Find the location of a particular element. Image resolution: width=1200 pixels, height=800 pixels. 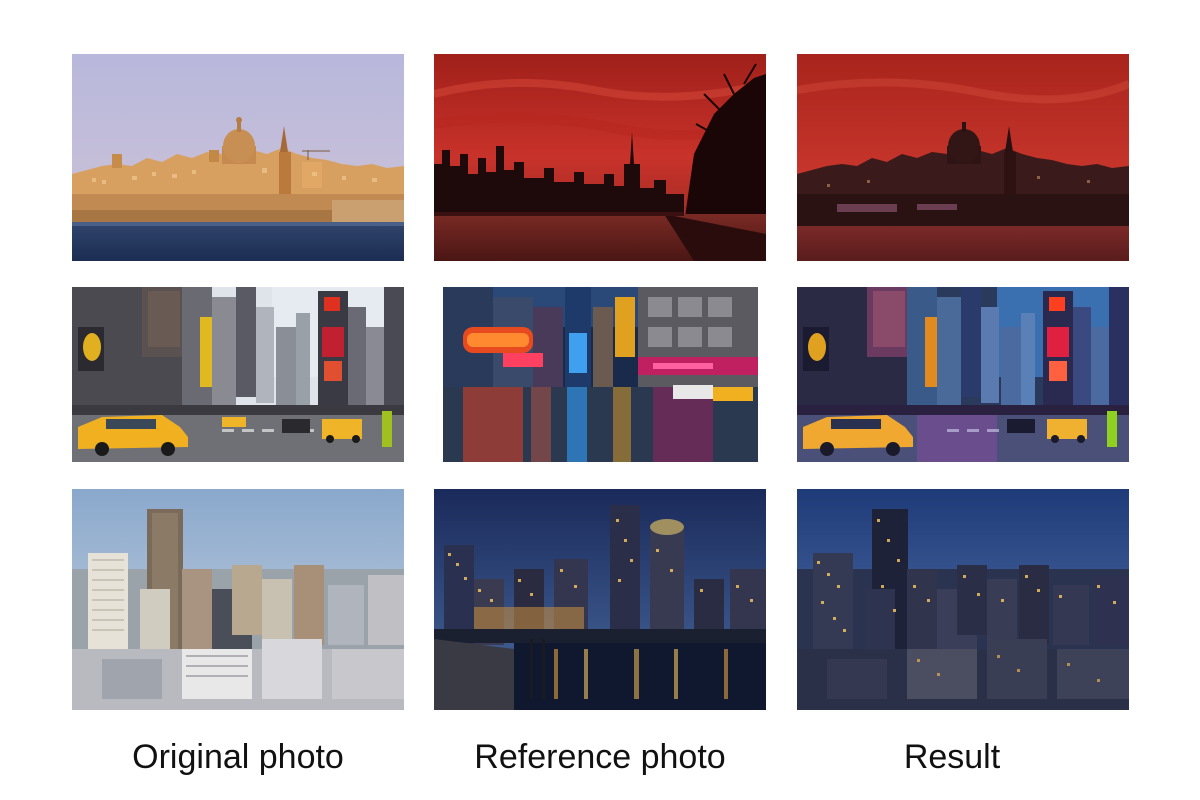

original-photo-row1 is located at coordinates (238, 157).